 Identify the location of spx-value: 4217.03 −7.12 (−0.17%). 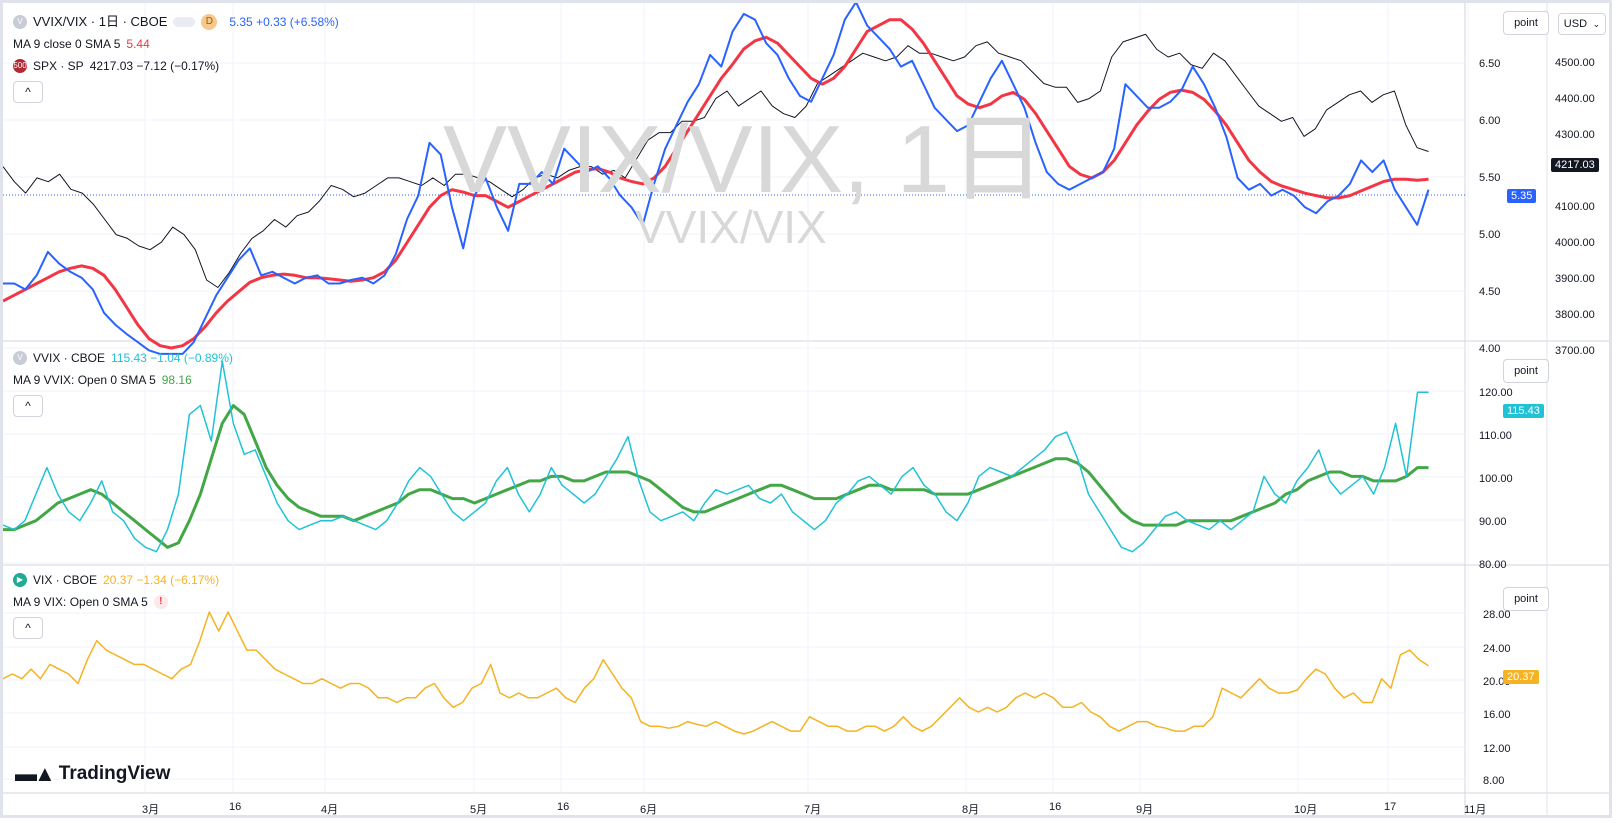
(154, 66).